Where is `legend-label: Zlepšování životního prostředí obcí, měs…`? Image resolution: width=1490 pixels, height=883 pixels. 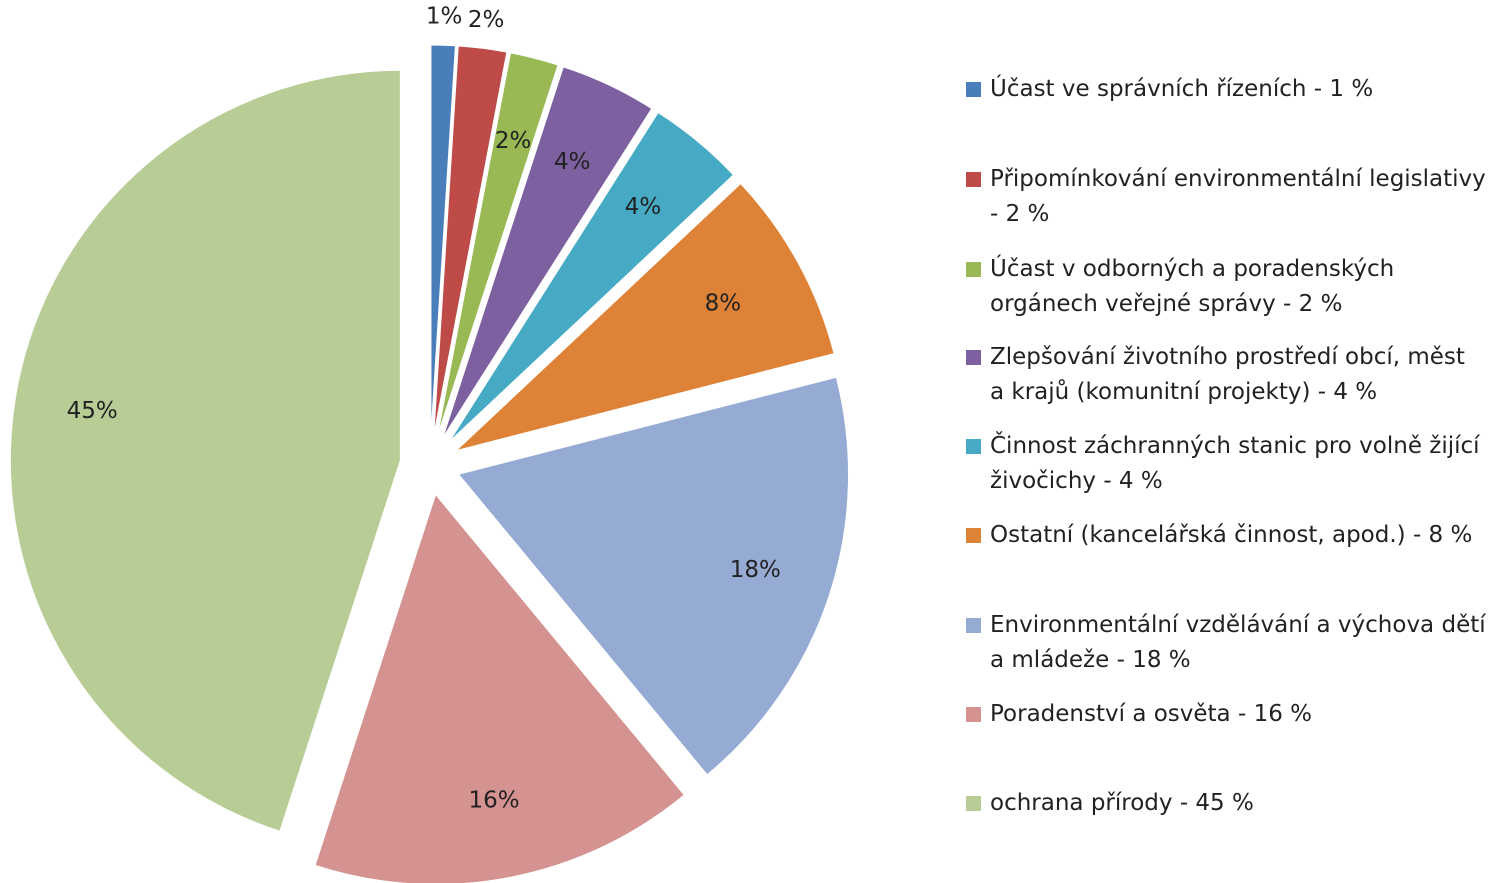
legend-label: Zlepšování životního prostředí obcí, měs… is located at coordinates (1227, 374).